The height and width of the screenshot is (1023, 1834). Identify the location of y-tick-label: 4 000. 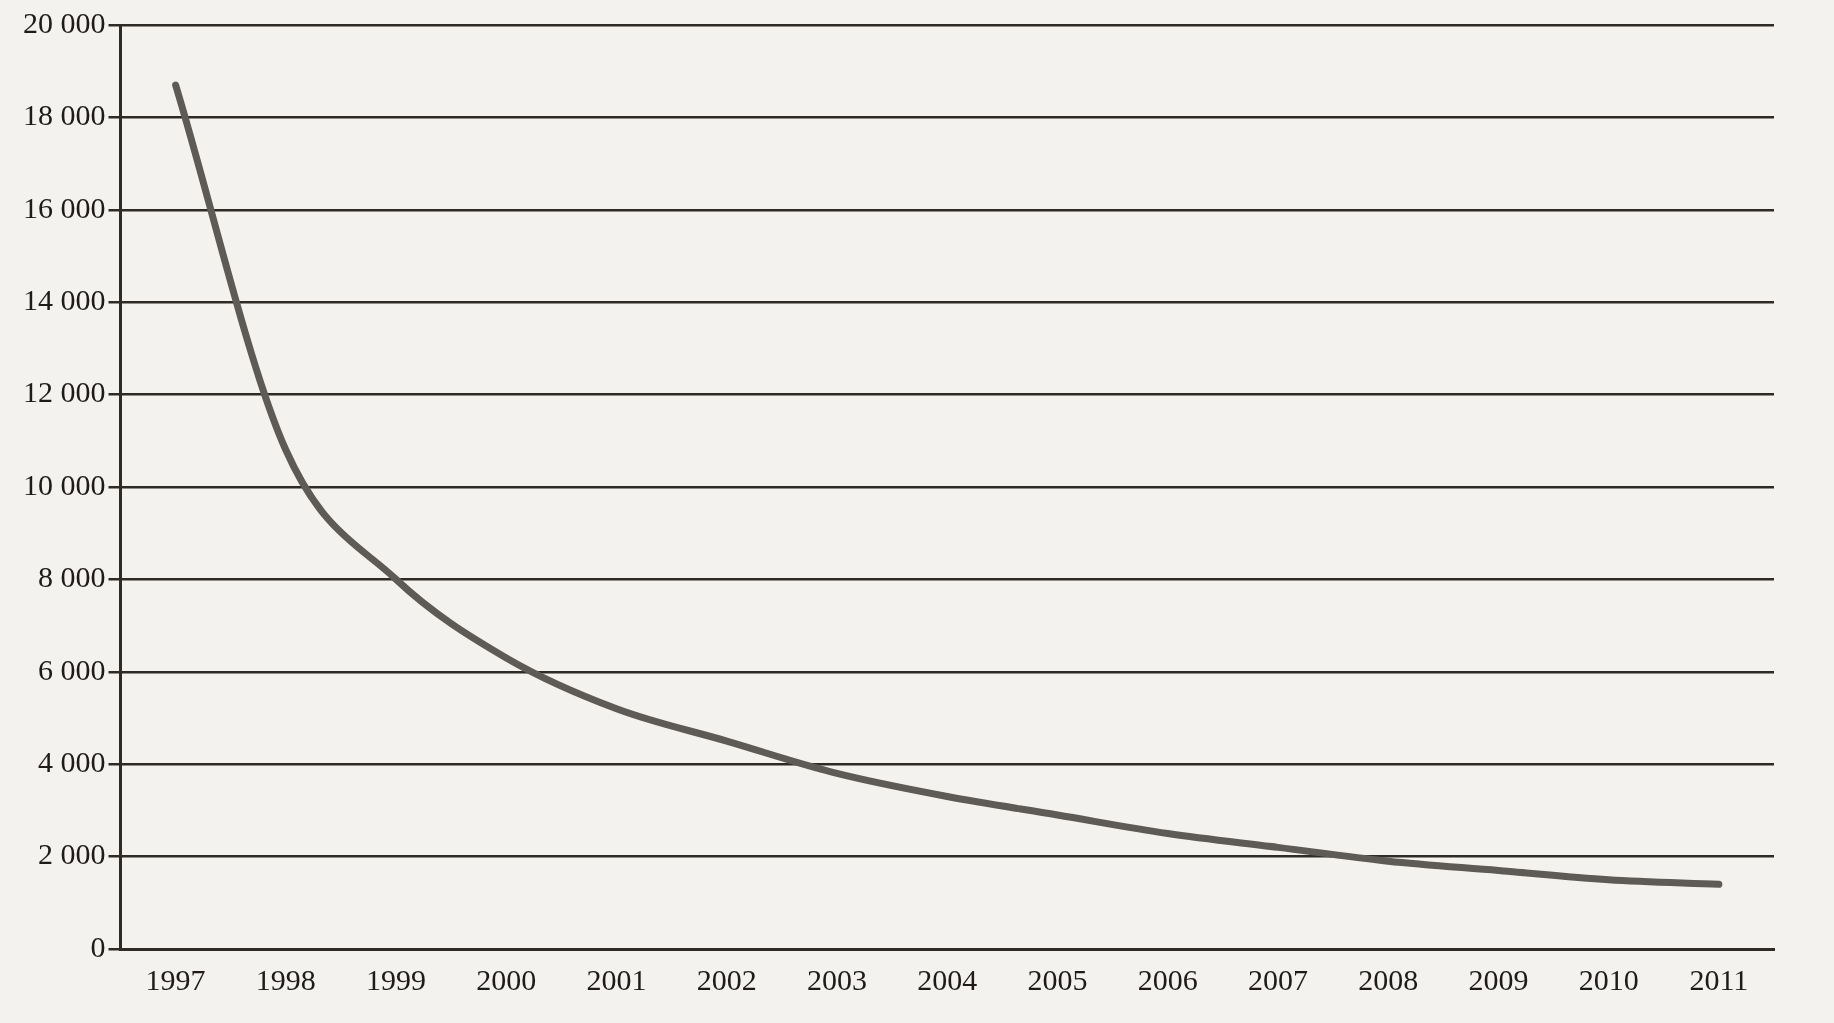
(72, 762).